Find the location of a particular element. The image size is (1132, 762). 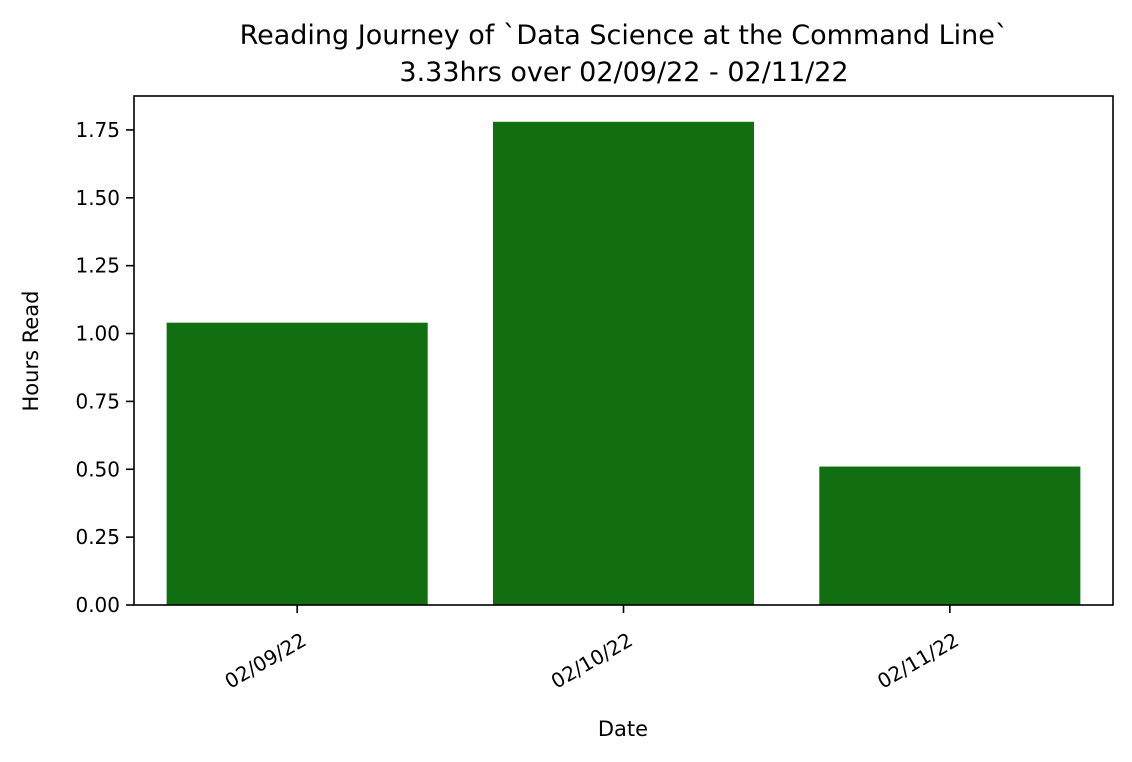

y-tick-label: 0.50 is located at coordinates (97, 469).